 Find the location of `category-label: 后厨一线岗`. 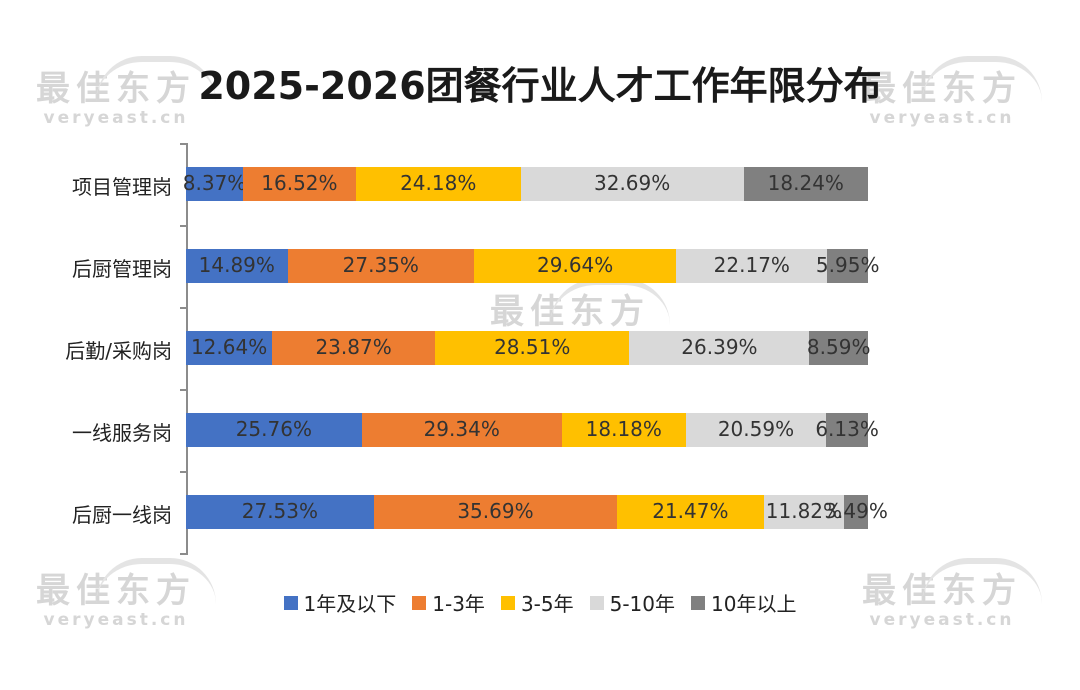

category-label: 后厨一线岗 is located at coordinates (122, 515).